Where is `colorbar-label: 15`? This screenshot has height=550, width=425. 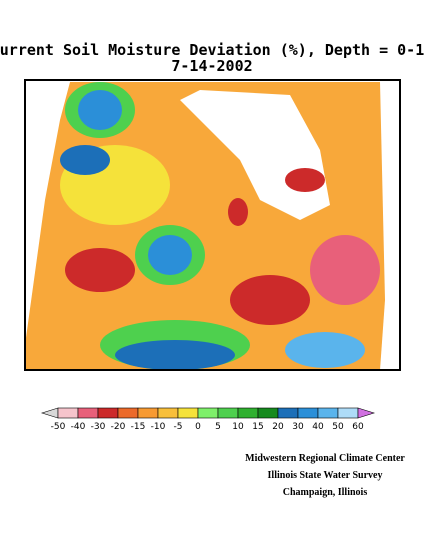 colorbar-label: 15 is located at coordinates (257, 427).